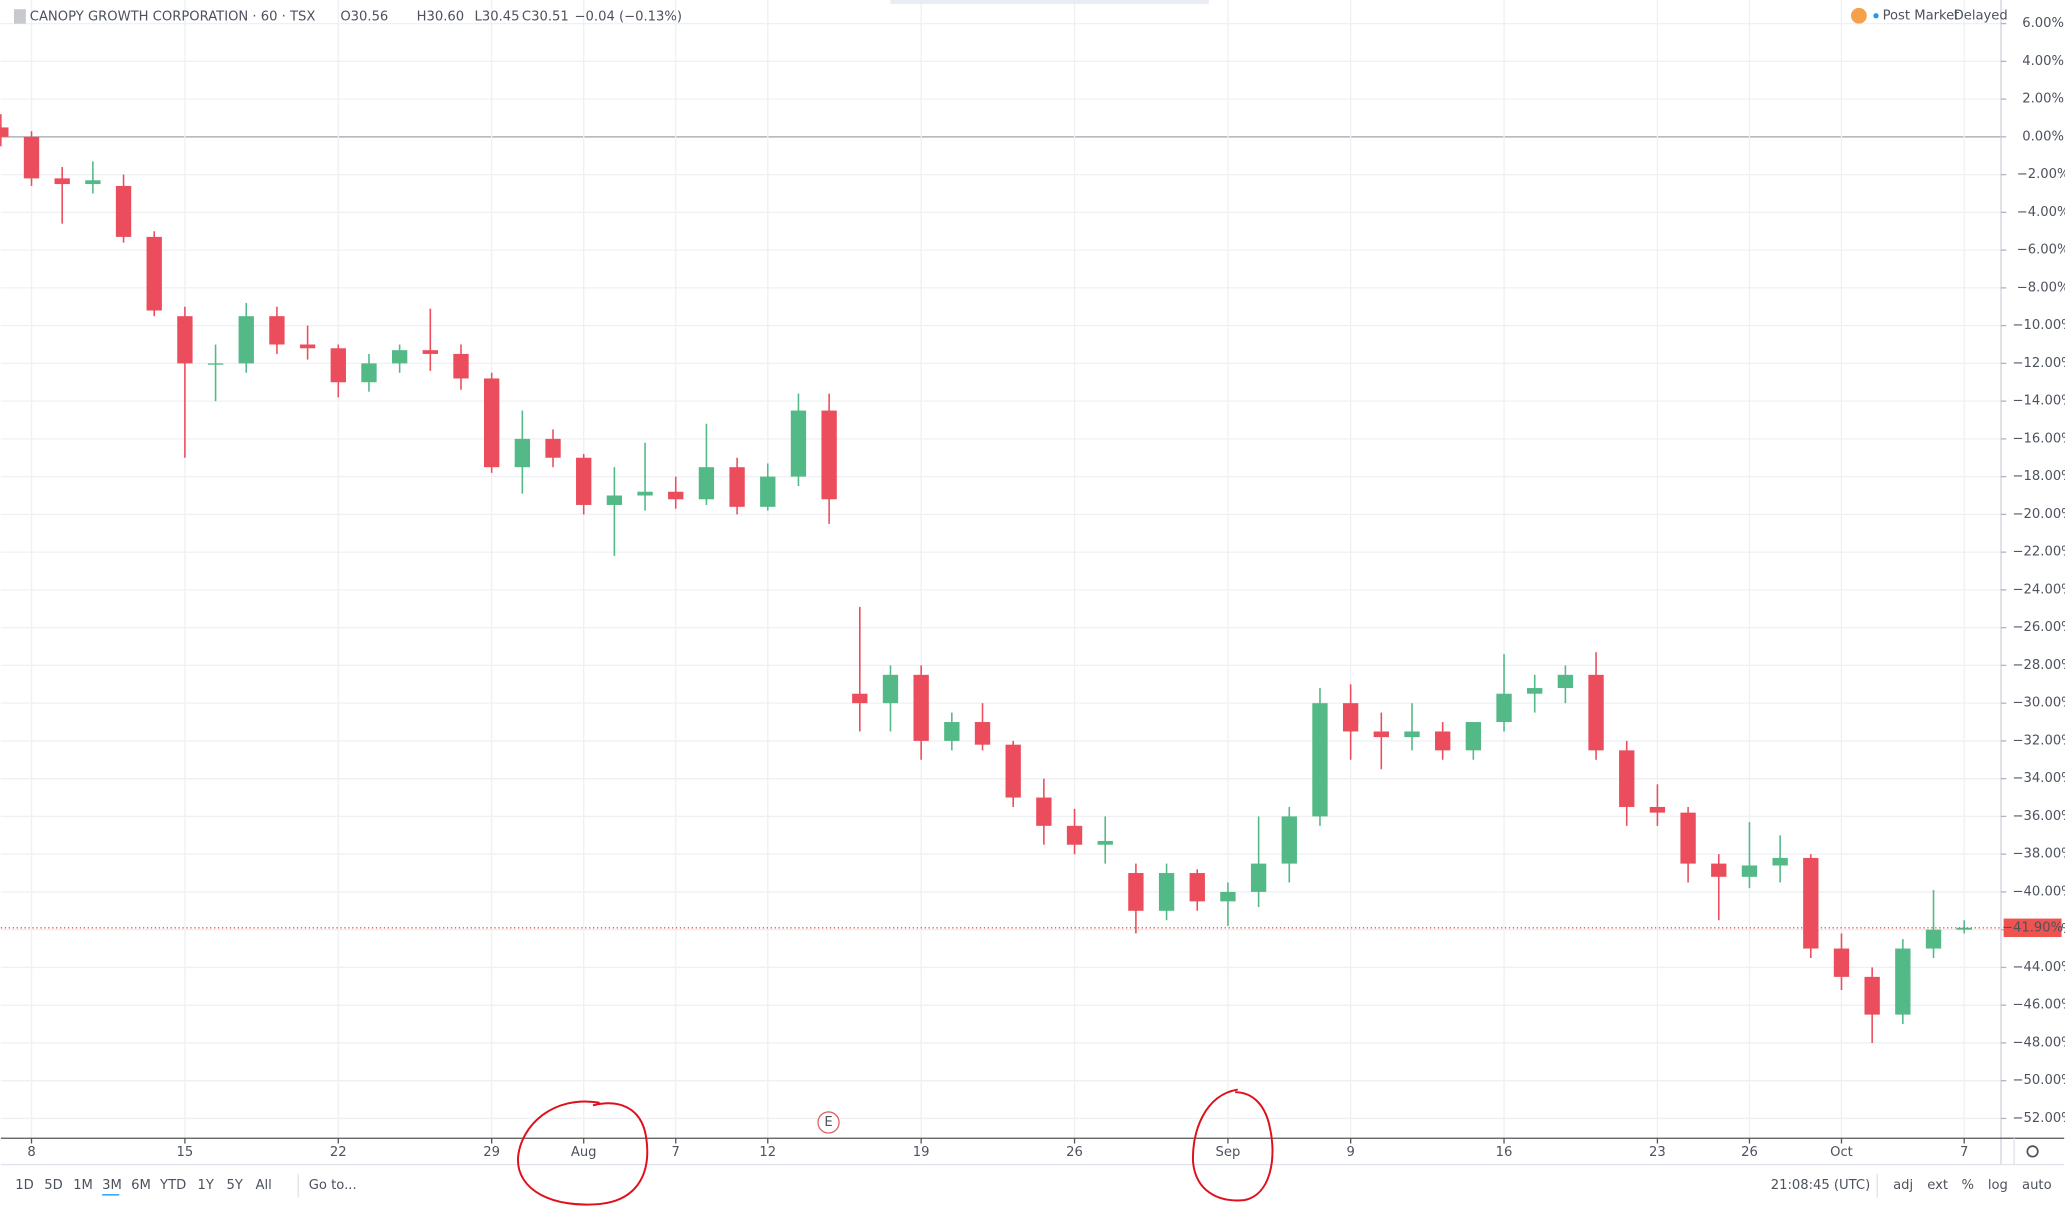  Describe the element at coordinates (235, 1185) in the screenshot. I see `range-button: 5Y` at that location.